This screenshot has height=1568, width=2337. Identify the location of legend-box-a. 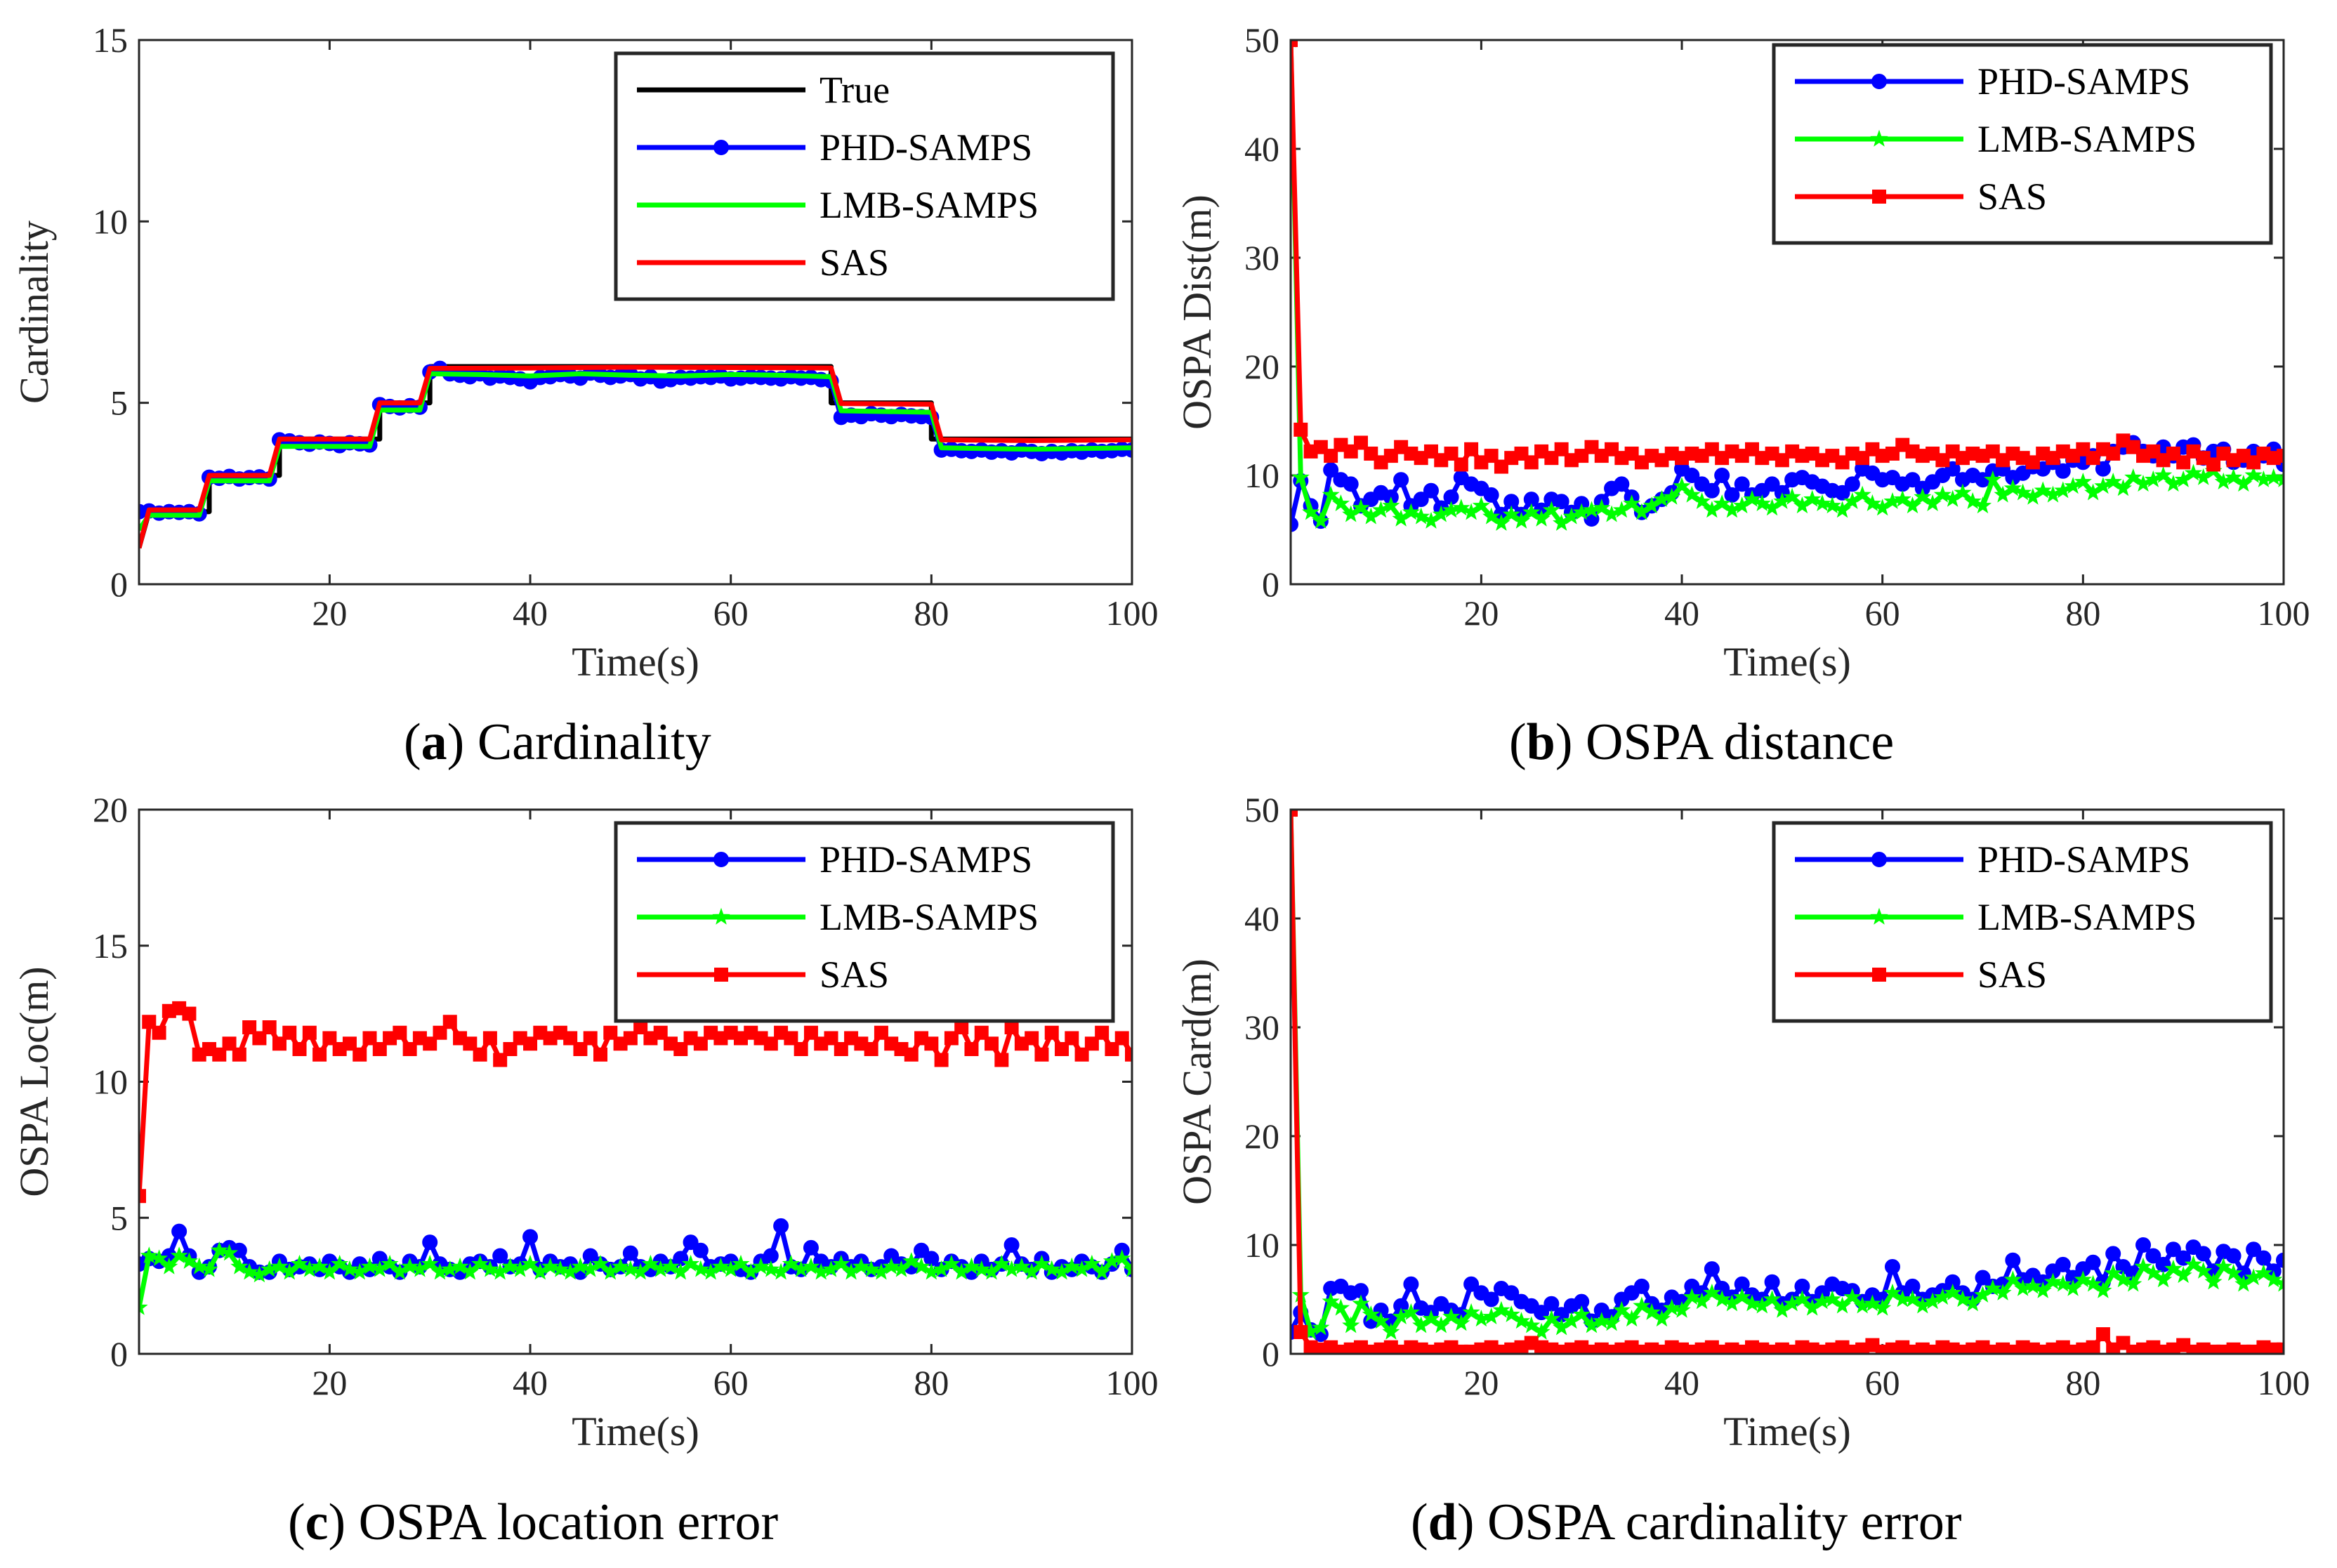
(865, 176).